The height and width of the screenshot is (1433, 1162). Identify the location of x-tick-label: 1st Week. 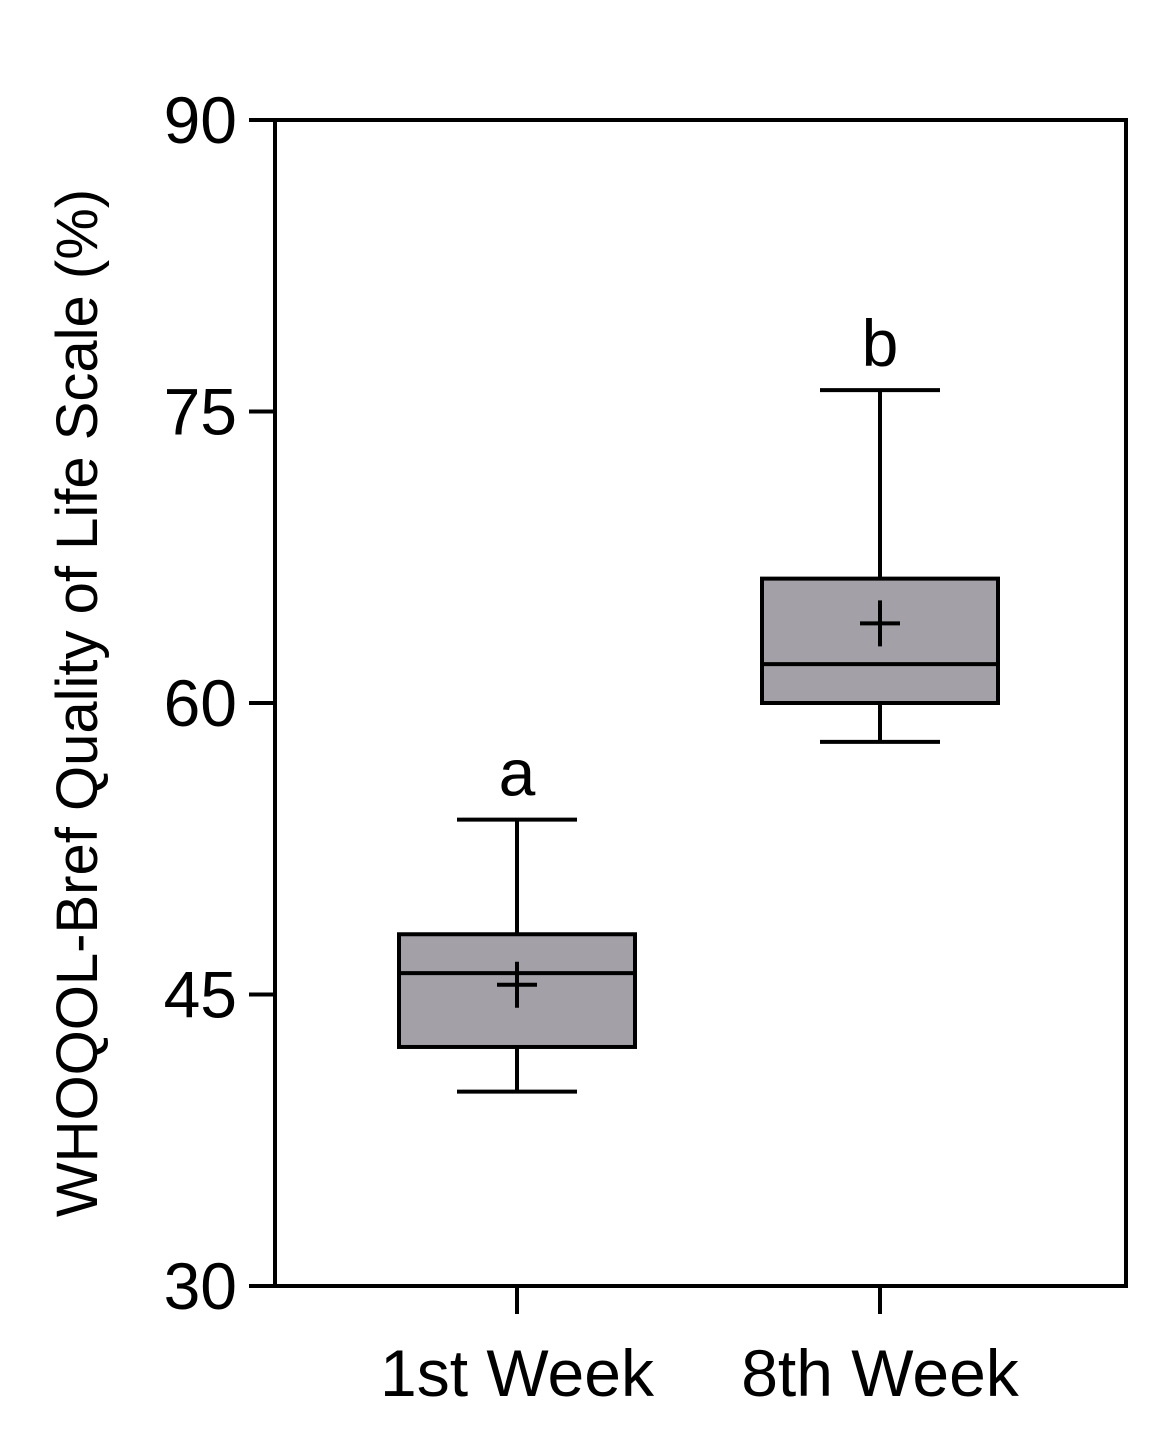
(517, 1373).